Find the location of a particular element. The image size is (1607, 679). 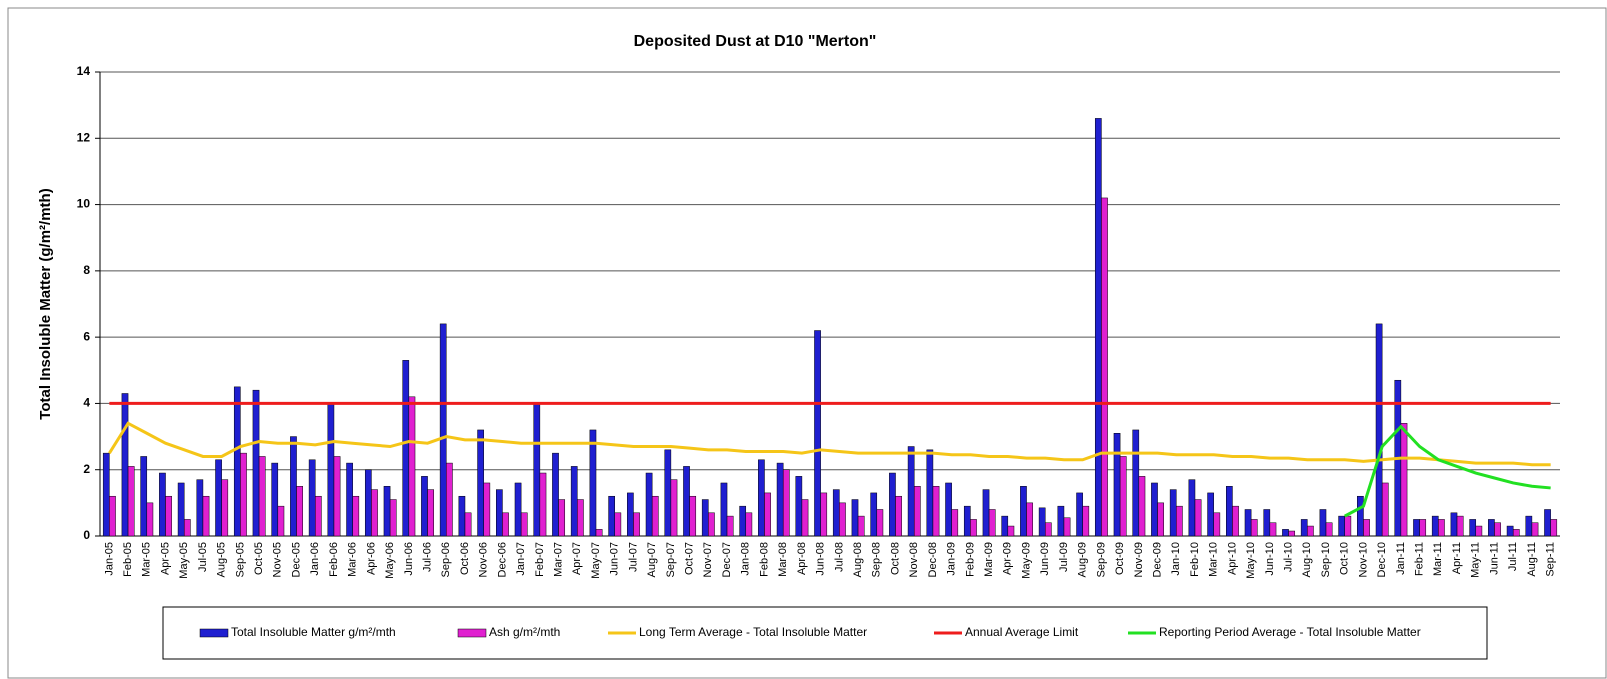

x-tick-label: Jun-10 is located at coordinates (1270, 559).